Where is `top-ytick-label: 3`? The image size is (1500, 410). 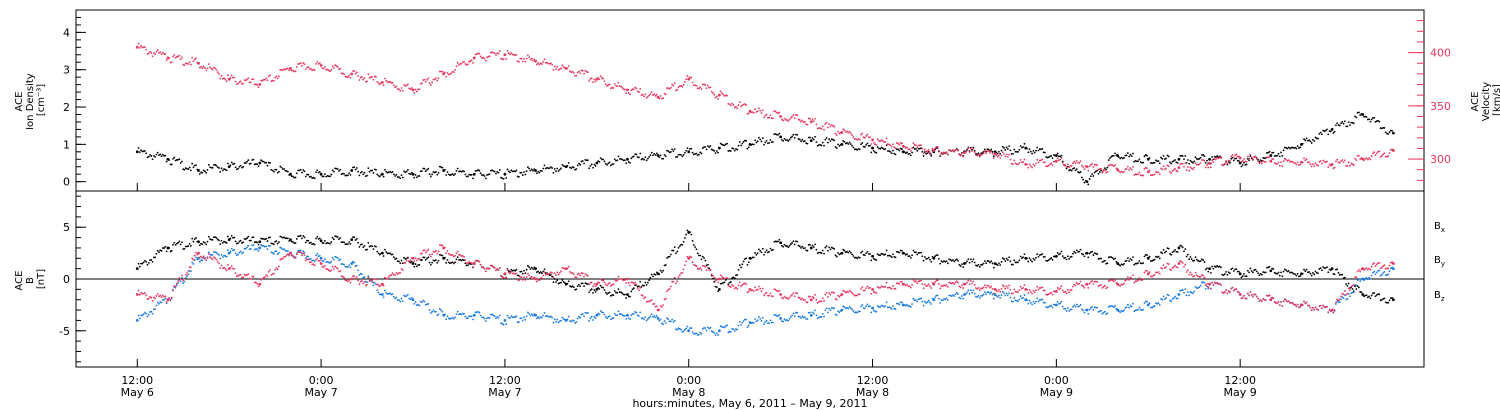
top-ytick-label: 3 is located at coordinates (66, 70).